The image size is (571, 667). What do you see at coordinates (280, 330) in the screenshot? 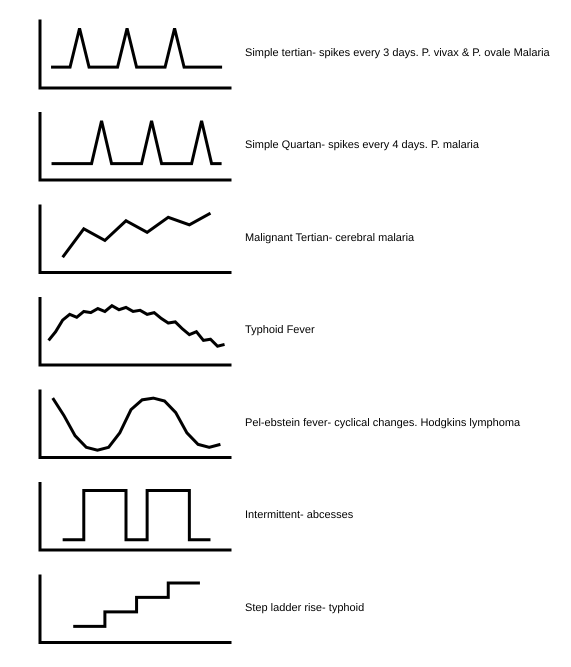
I see `text: Typhoid Fever` at bounding box center [280, 330].